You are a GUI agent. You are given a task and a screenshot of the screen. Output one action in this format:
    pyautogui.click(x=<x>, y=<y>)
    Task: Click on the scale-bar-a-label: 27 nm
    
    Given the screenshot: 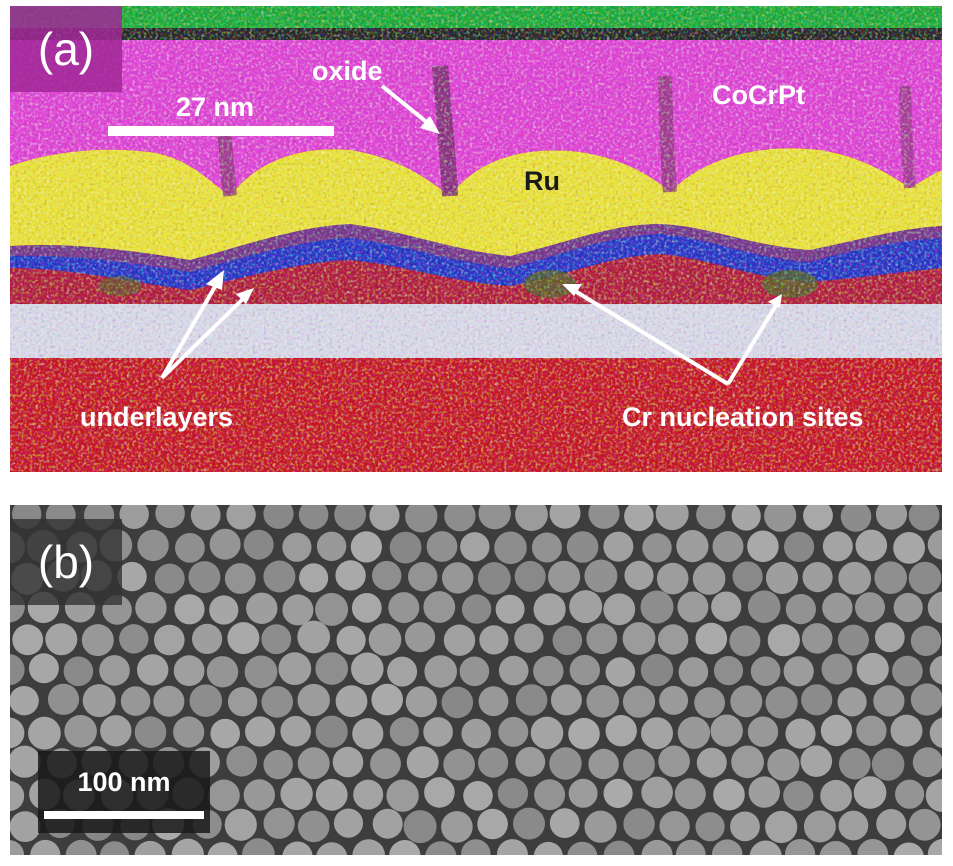 What is the action you would take?
    pyautogui.click(x=215, y=107)
    